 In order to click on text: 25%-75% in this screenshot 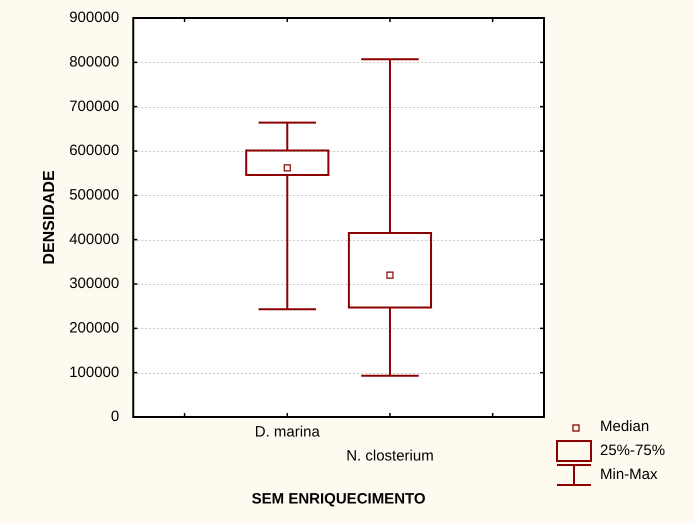, I will do `click(633, 450)`.